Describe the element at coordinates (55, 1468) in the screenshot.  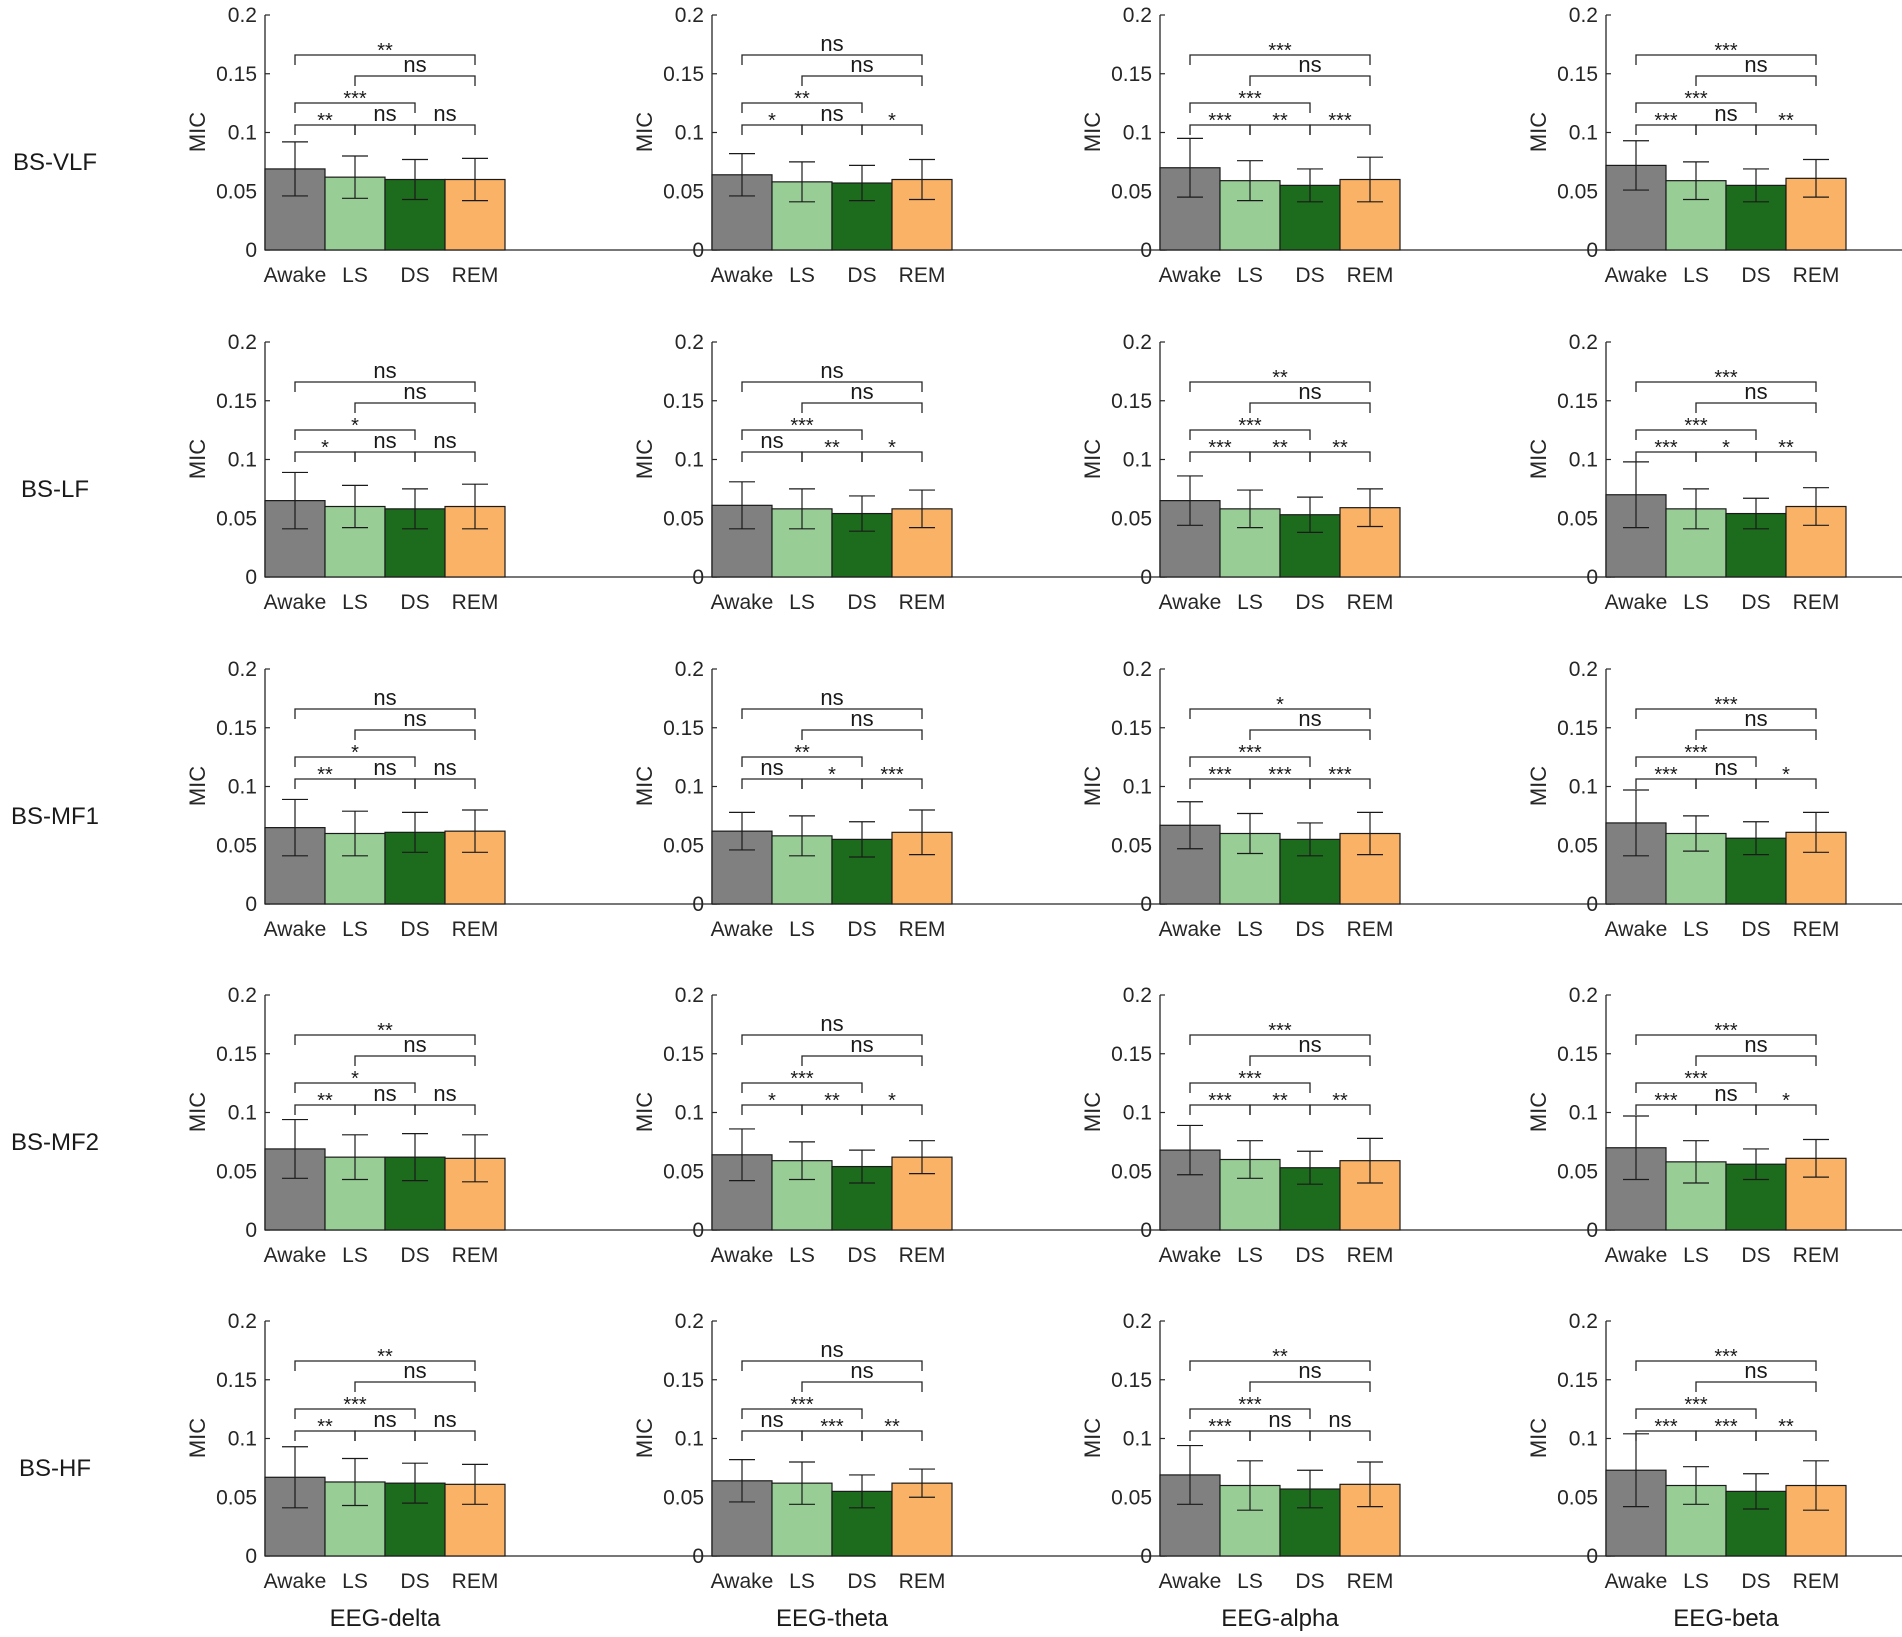
I see `row-label: BS-HF` at that location.